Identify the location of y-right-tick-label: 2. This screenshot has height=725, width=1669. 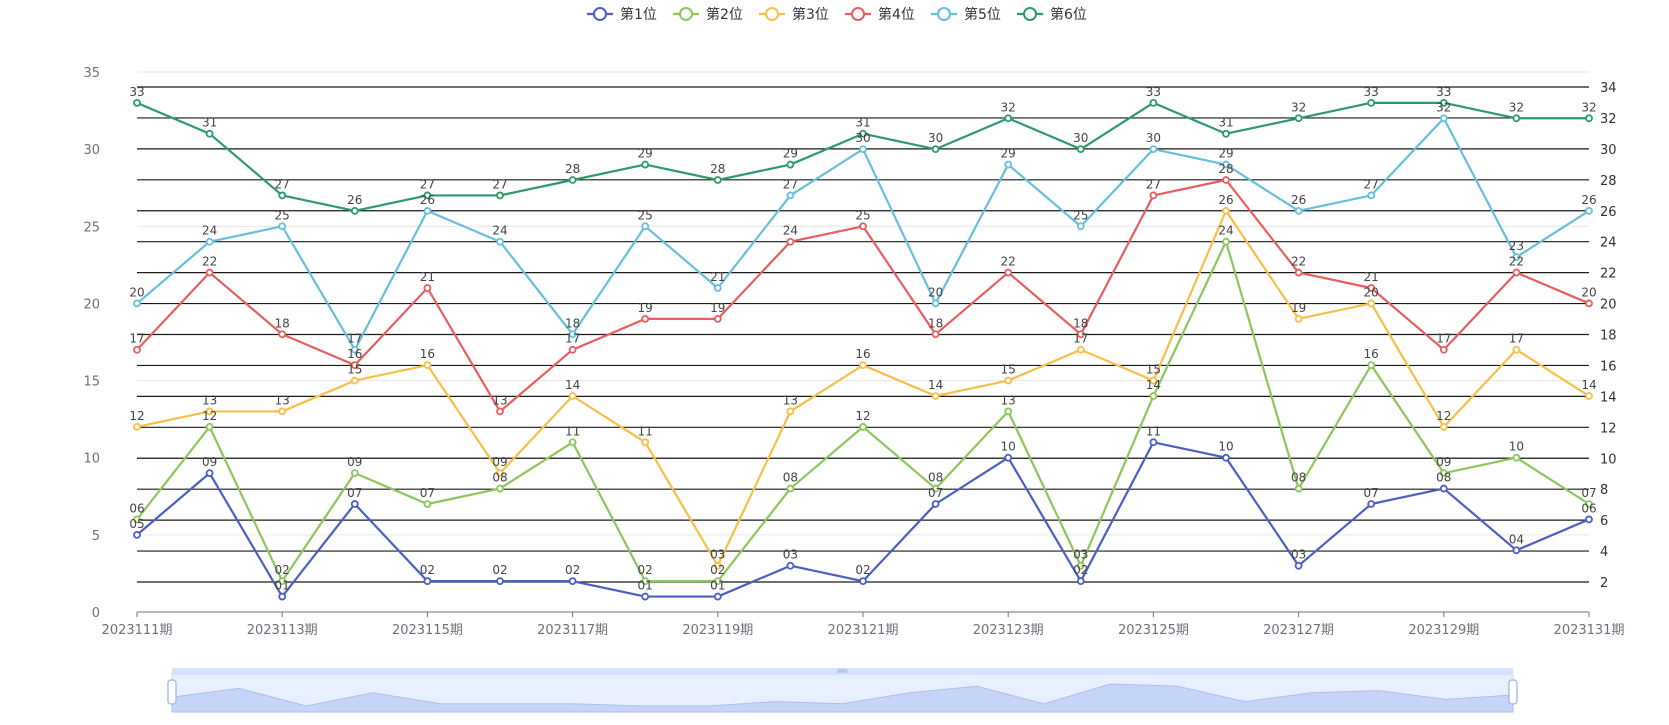
(1604, 583).